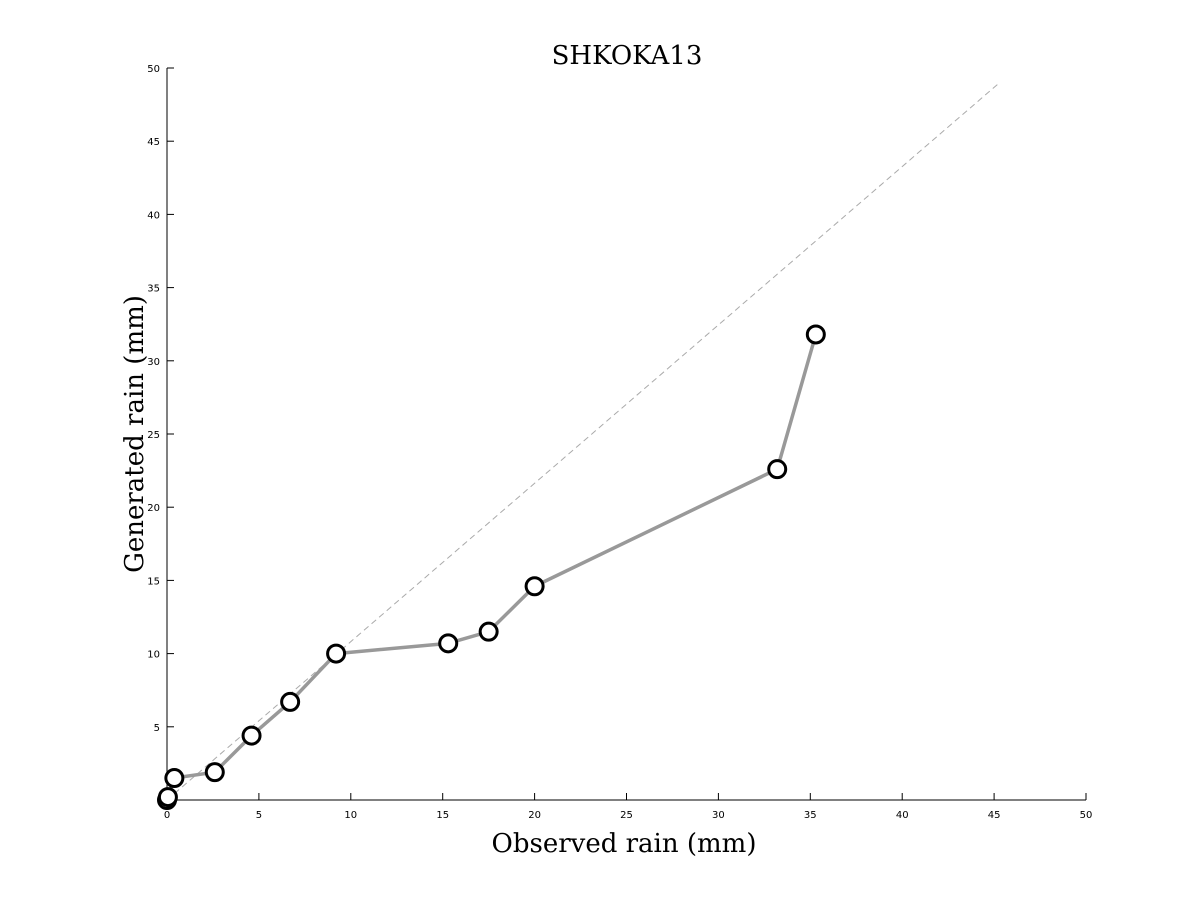  I want to click on y-tick-label: 15, so click(153, 581).